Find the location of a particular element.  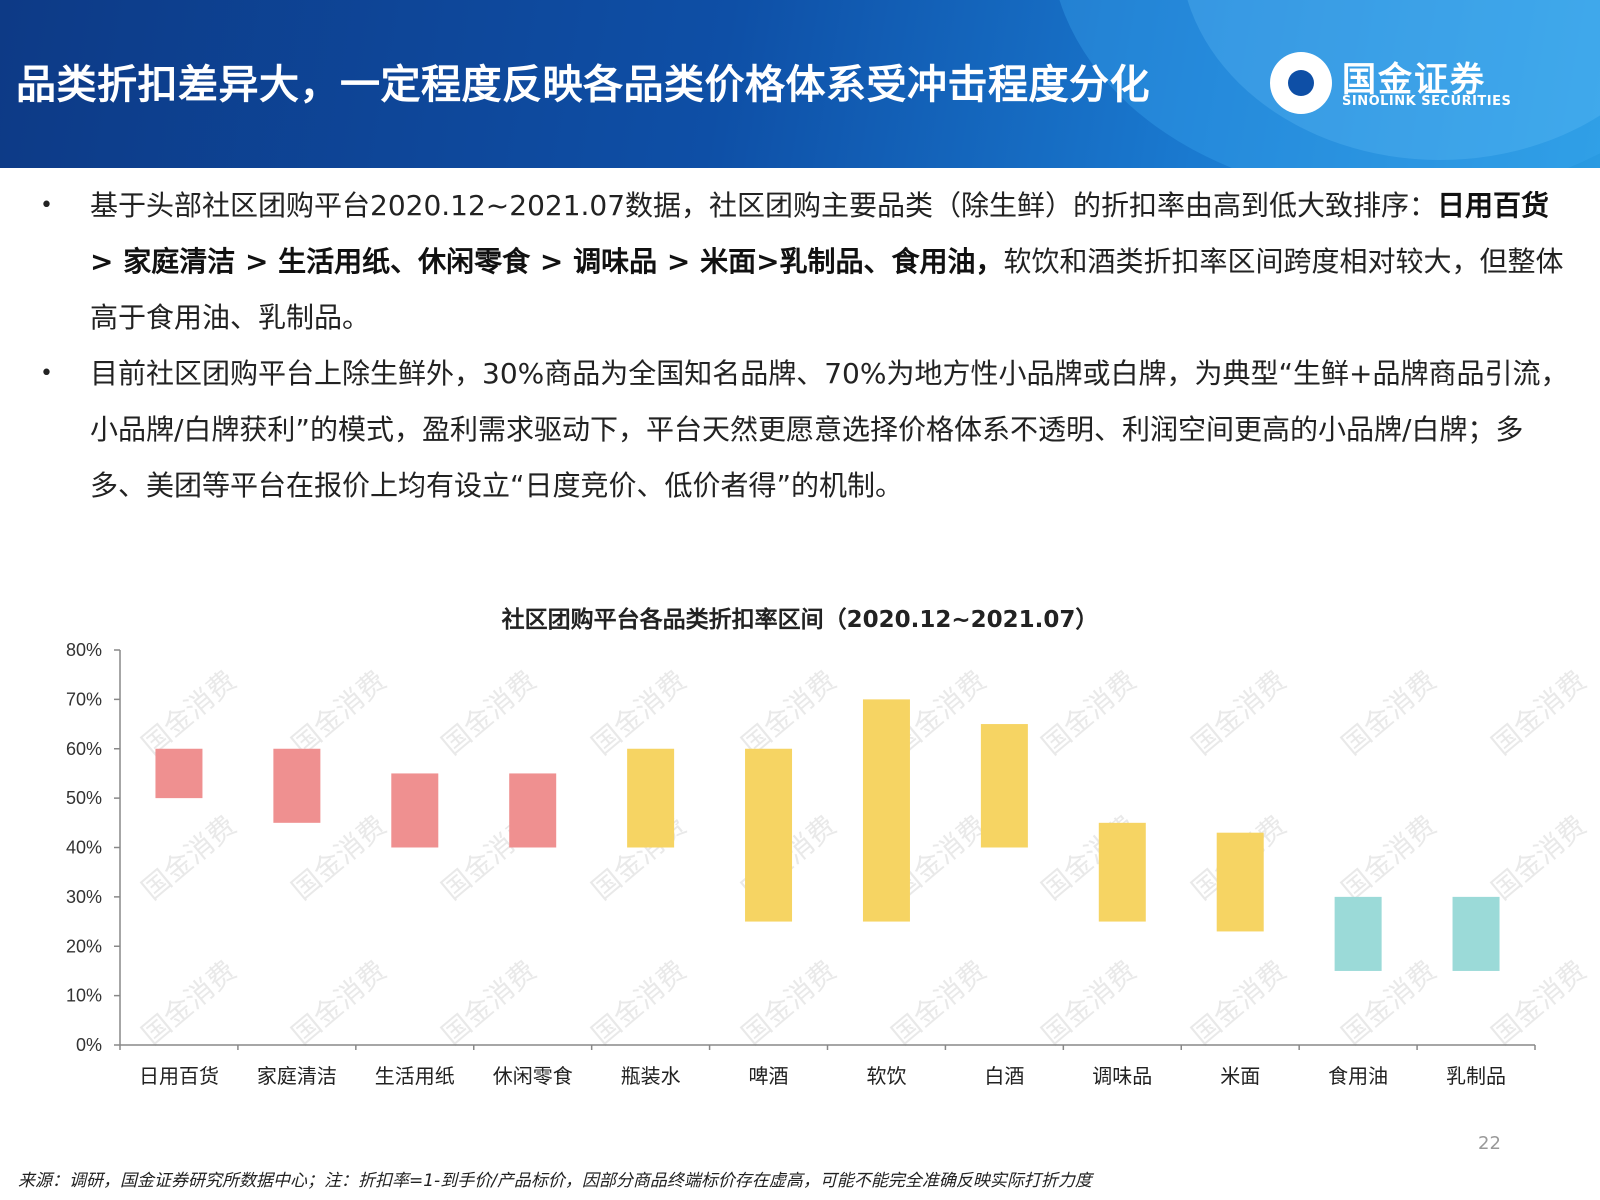

y-tick-label: 70% is located at coordinates (84, 699).